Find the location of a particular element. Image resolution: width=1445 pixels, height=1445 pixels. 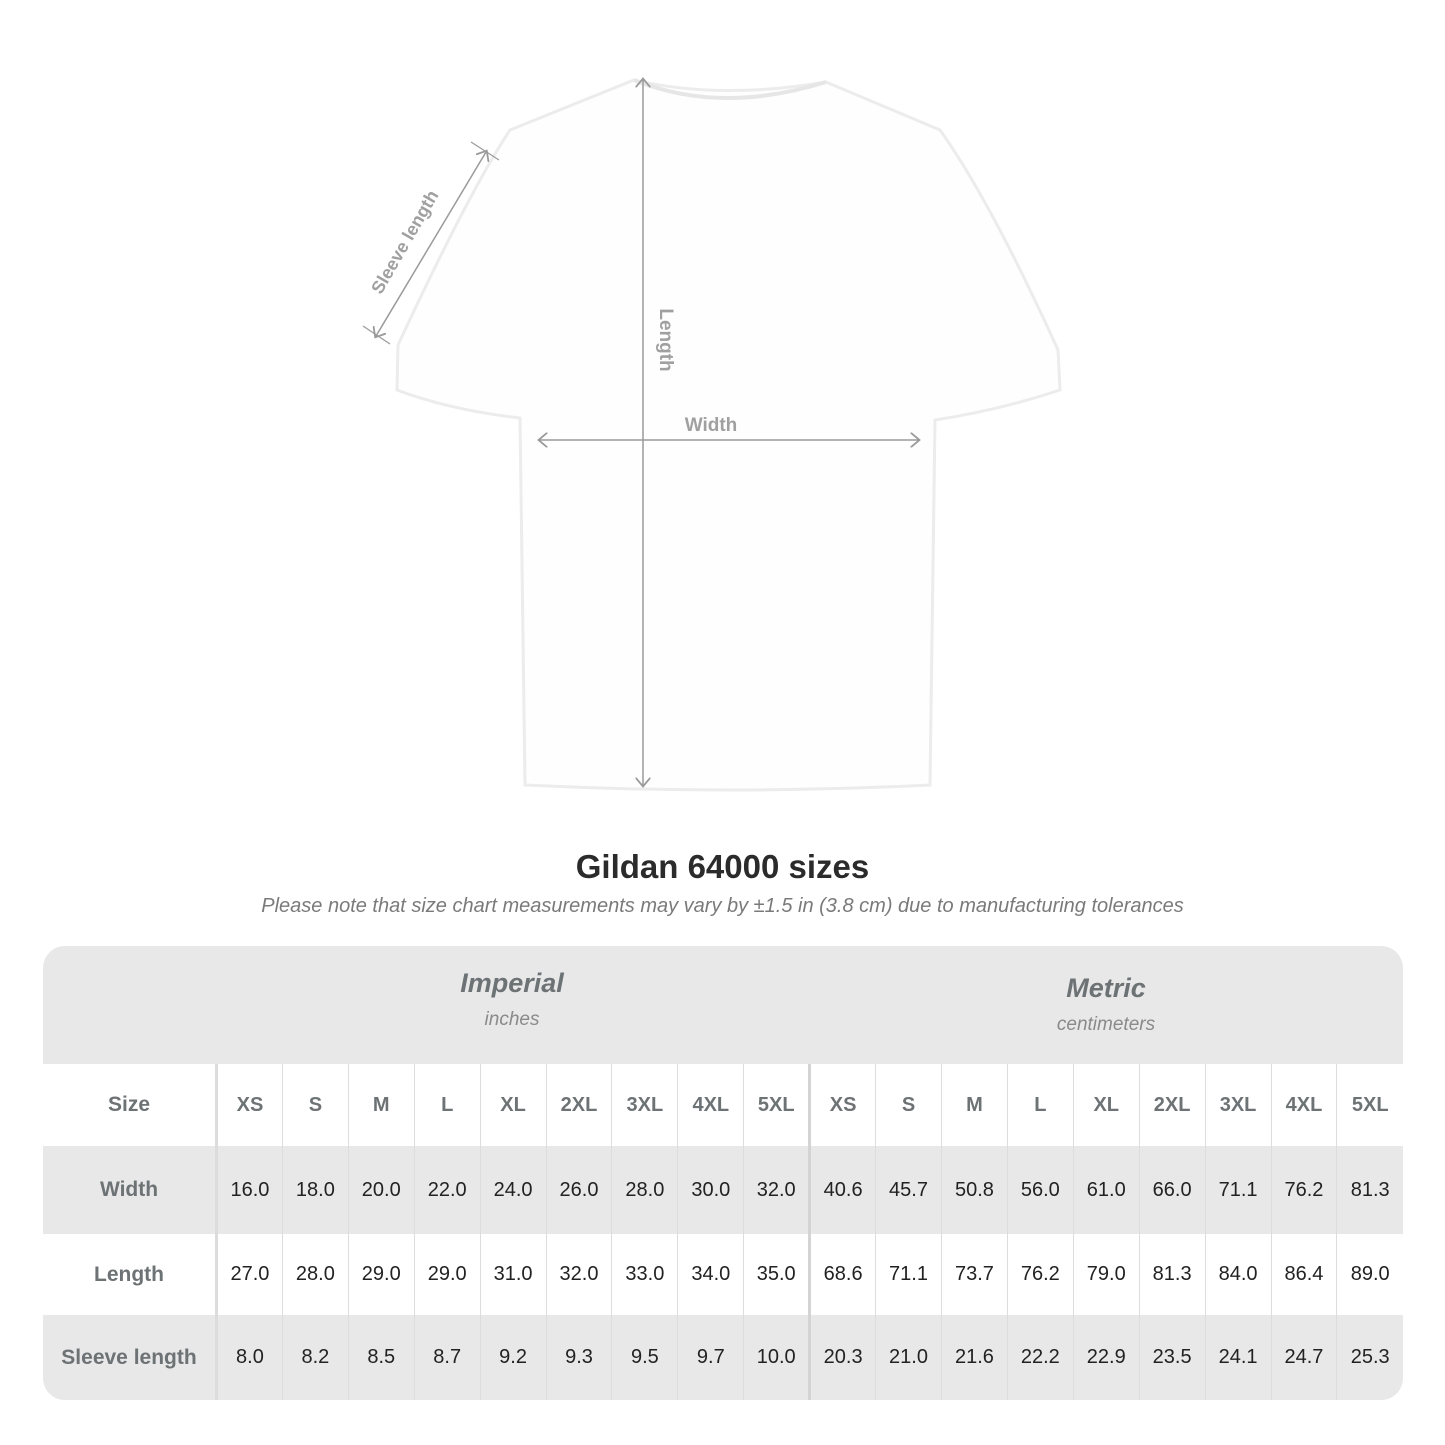

imperial-size-header: XS is located at coordinates (249, 1105).